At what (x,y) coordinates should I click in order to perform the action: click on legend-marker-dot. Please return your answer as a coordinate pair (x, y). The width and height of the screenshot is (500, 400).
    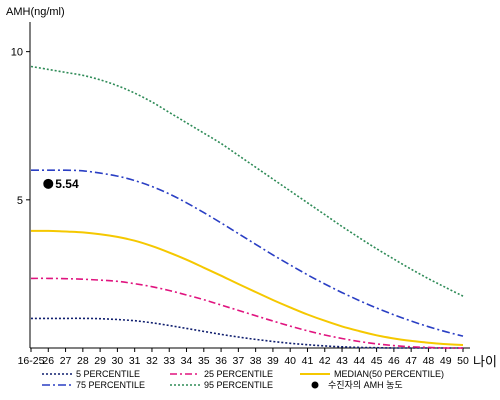
    Looking at the image, I should click on (315, 385).